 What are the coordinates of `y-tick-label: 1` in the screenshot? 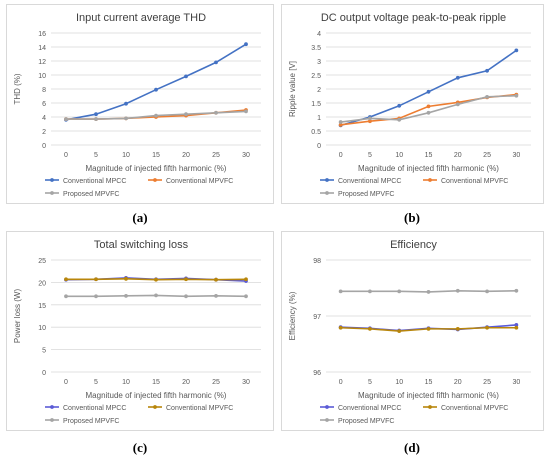 It's located at (319, 118).